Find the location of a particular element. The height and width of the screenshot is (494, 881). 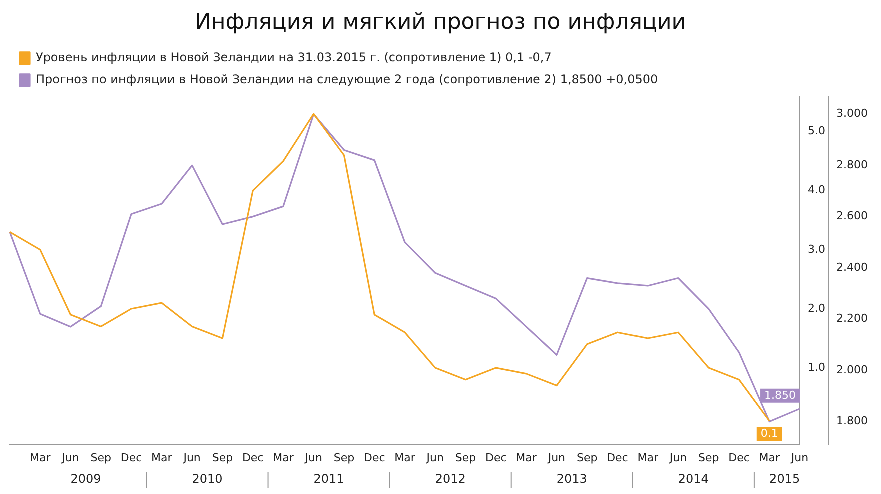

text: 2012 is located at coordinates (450, 479).